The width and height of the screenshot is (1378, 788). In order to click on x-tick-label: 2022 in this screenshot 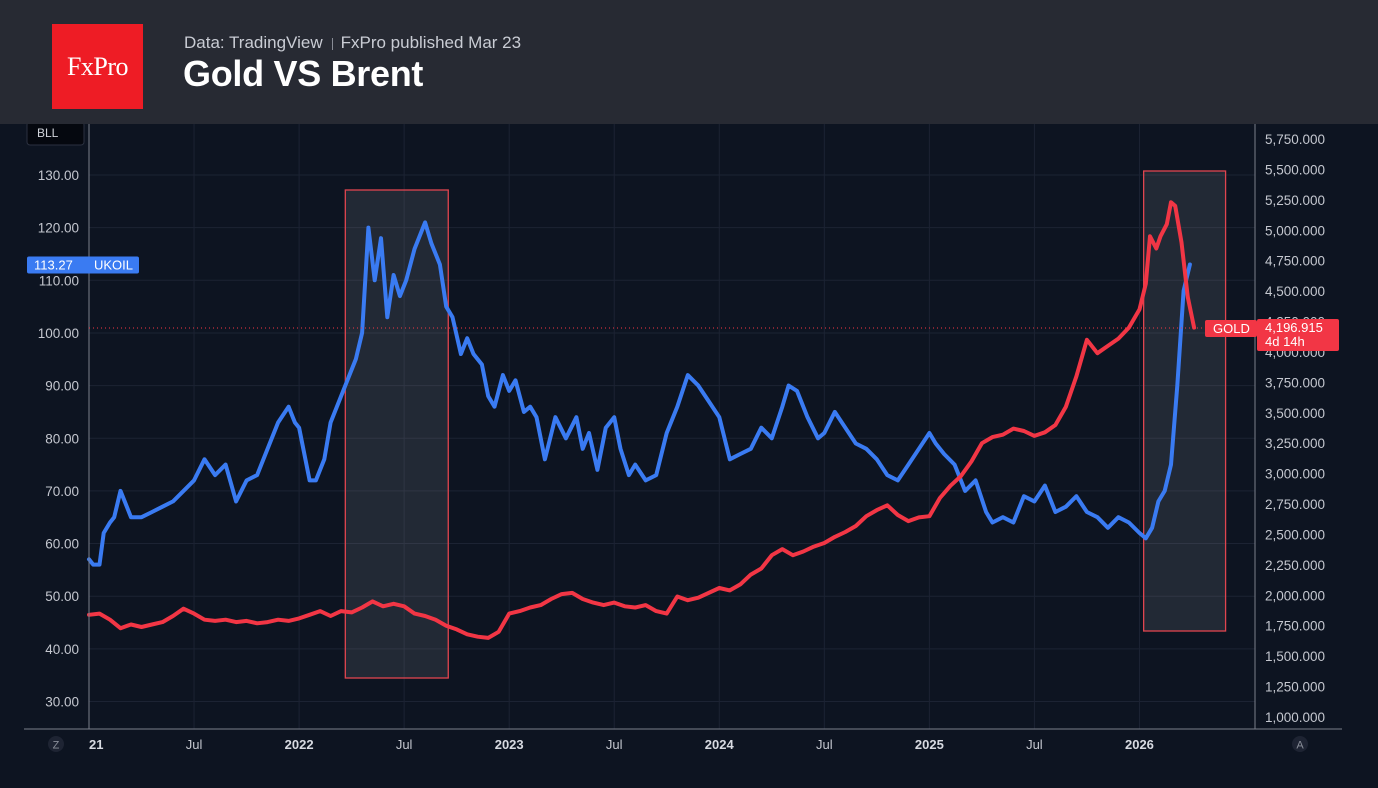, I will do `click(299, 744)`.